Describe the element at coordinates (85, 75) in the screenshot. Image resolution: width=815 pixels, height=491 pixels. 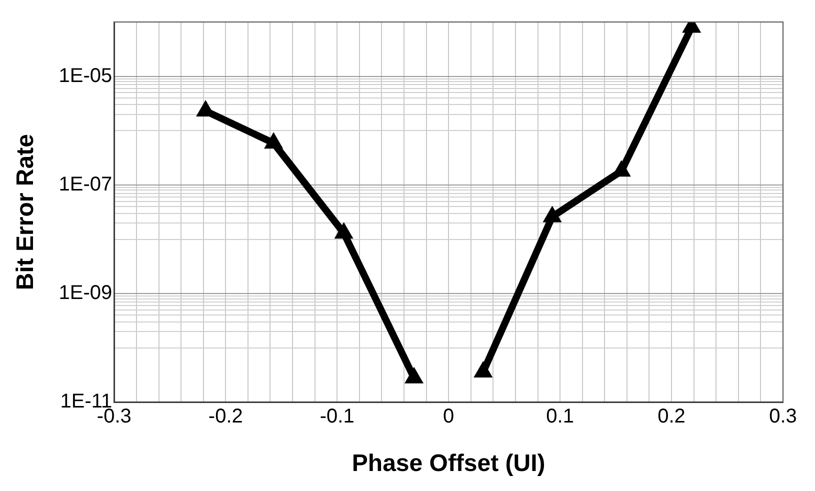
I see `y-tick-label: 1E-05` at that location.